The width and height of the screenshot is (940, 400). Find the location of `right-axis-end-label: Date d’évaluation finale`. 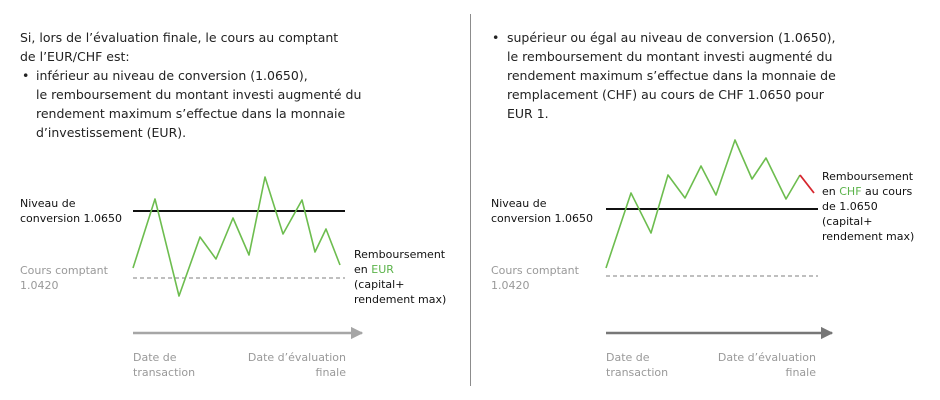

right-axis-end-label: Date d’évaluation finale is located at coordinates (766, 365).